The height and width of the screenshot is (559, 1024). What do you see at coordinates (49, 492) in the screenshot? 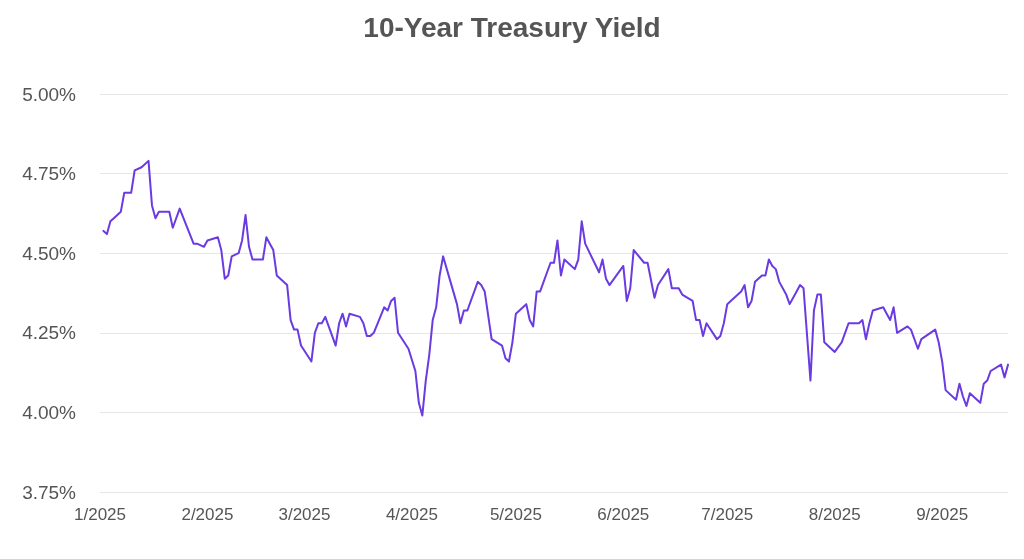
I see `y-tick-label: 3.75%` at bounding box center [49, 492].